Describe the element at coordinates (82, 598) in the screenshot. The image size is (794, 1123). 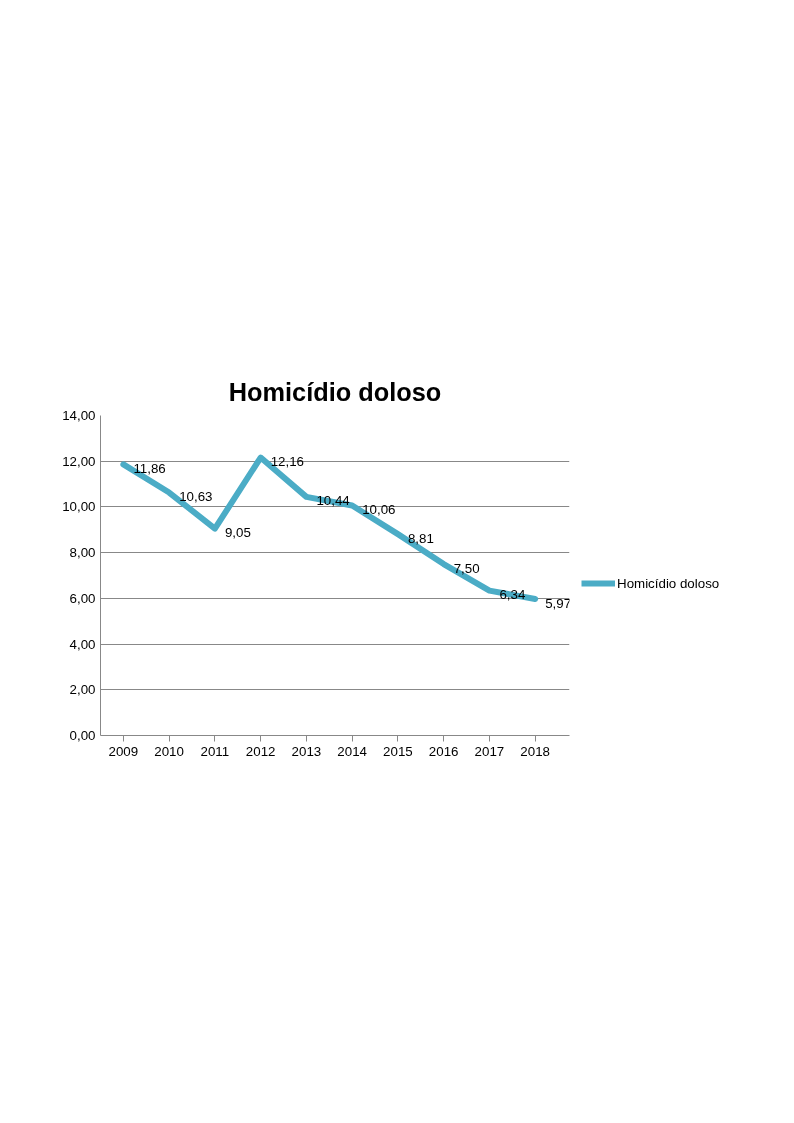
I see `y-tick-label: 6,00` at that location.